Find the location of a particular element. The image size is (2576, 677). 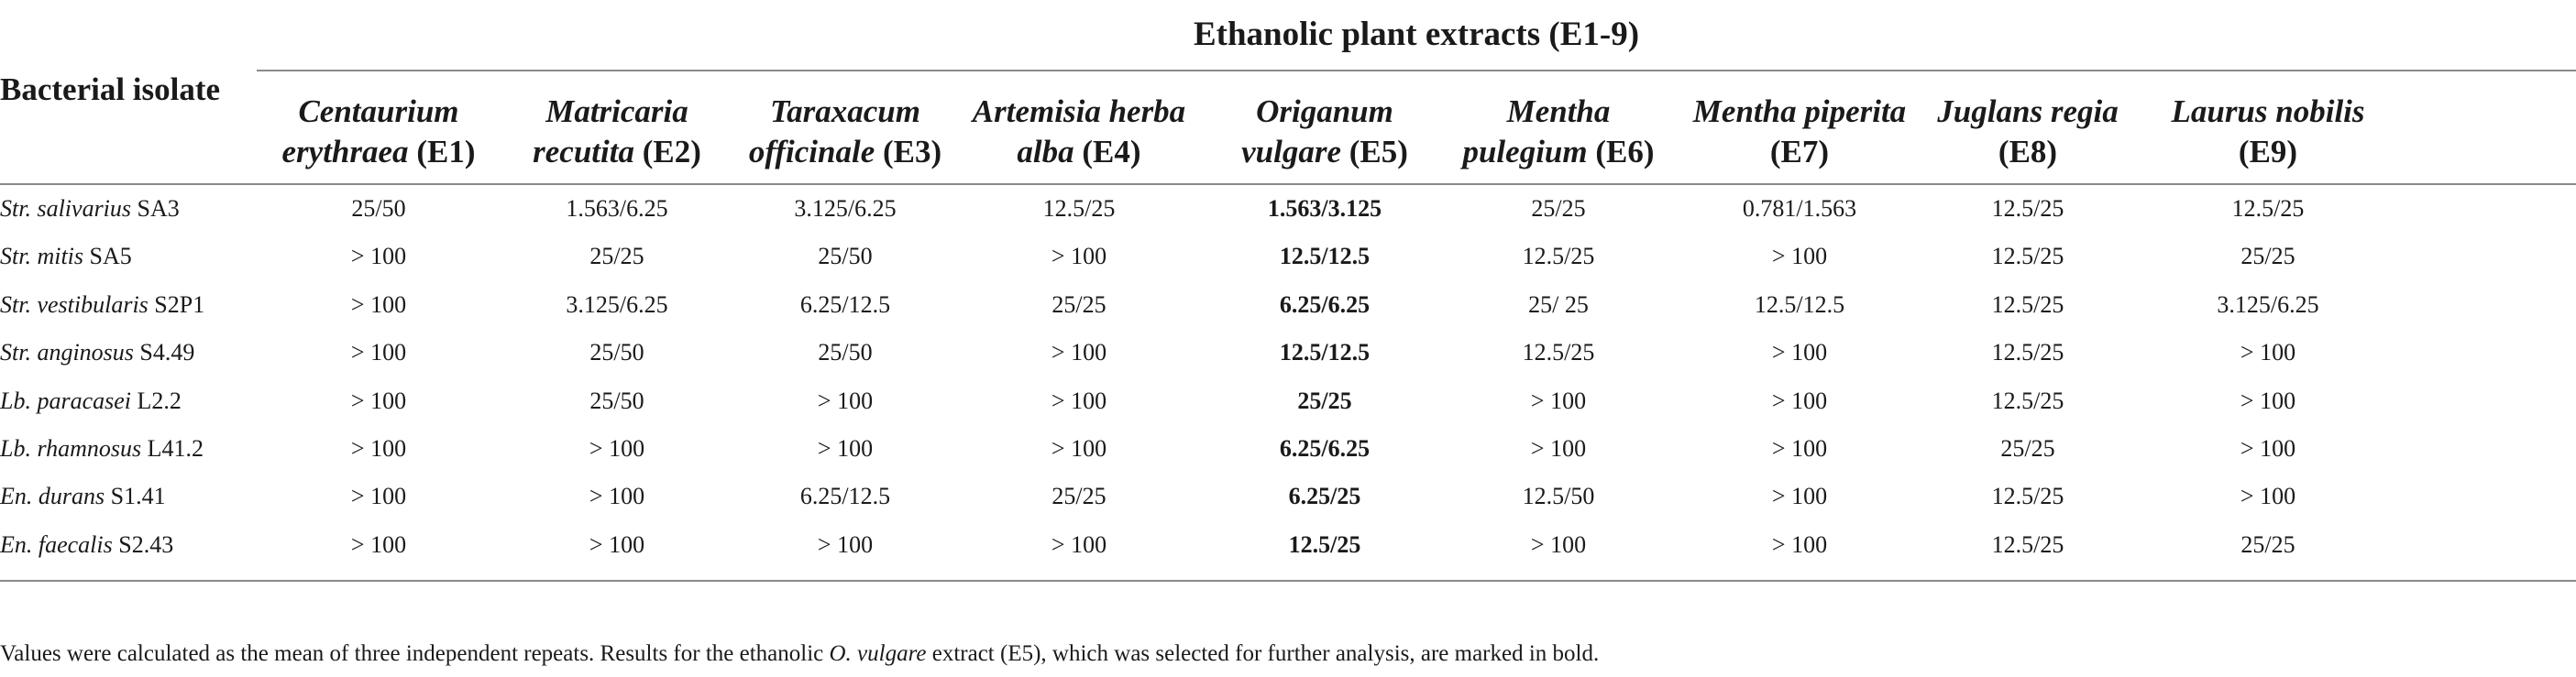

value-cell-e2: 25/50 is located at coordinates (617, 400).